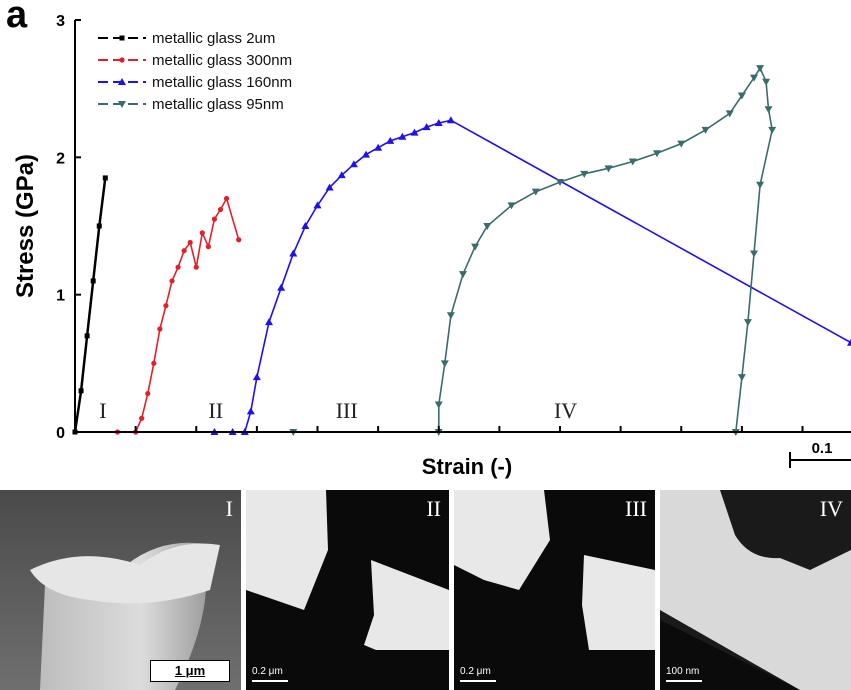 Image resolution: width=851 pixels, height=690 pixels. I want to click on series-1-line, so click(90, 305).